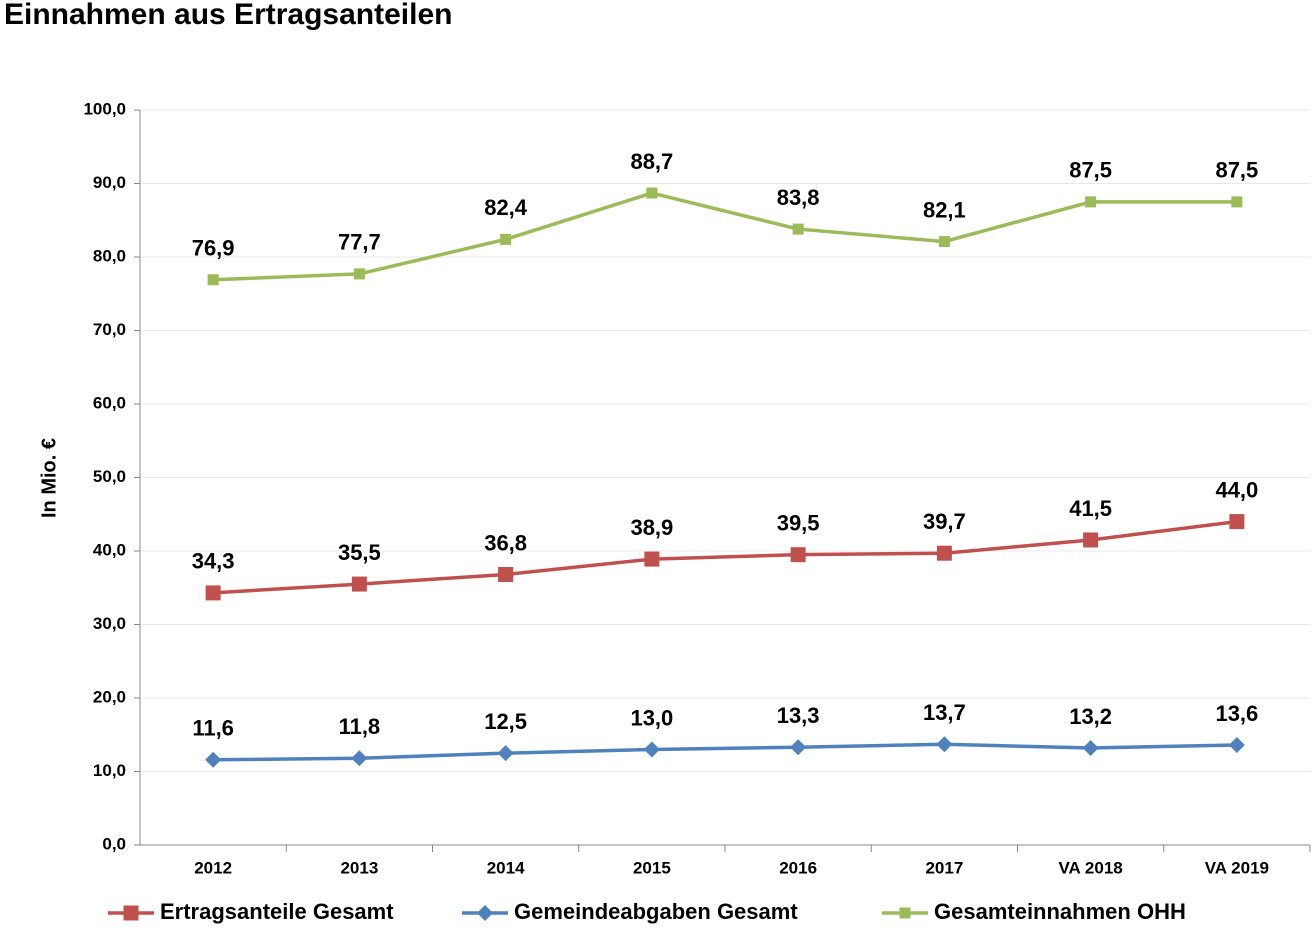 This screenshot has height=934, width=1316. What do you see at coordinates (49, 478) in the screenshot?
I see `y-axis-label: In Mio. €` at bounding box center [49, 478].